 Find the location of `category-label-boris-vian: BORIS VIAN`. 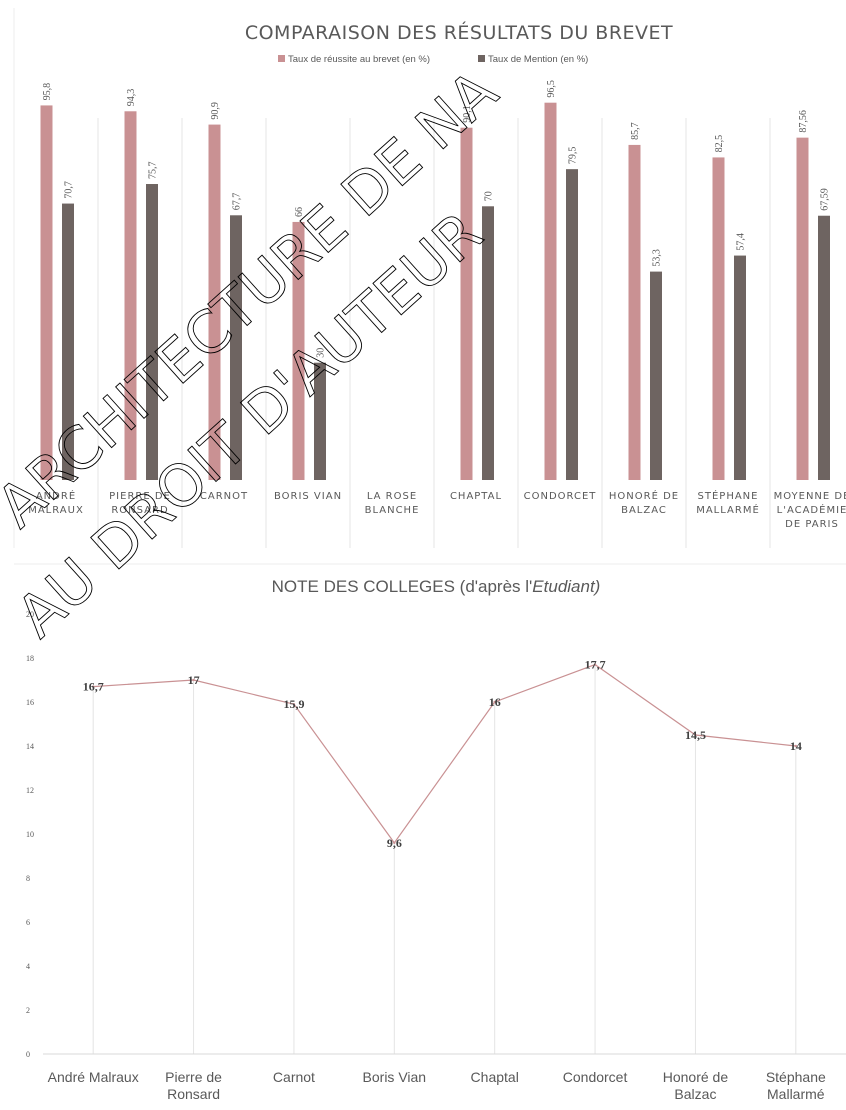

category-label-boris-vian: BORIS VIAN is located at coordinates (308, 496).